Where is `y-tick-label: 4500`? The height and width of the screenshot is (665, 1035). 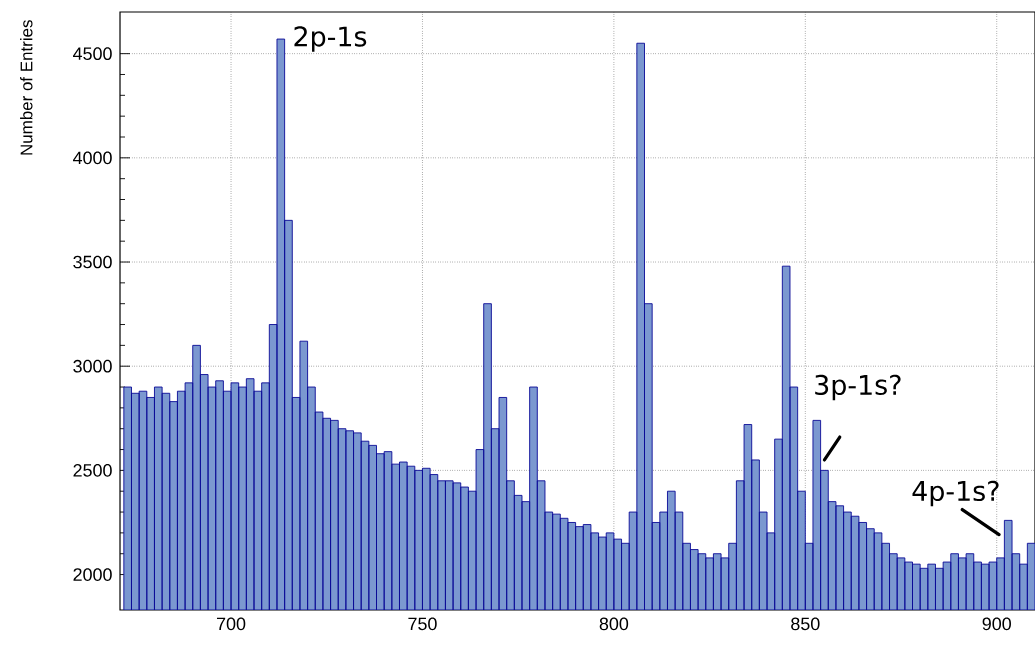 y-tick-label: 4500 is located at coordinates (92, 53).